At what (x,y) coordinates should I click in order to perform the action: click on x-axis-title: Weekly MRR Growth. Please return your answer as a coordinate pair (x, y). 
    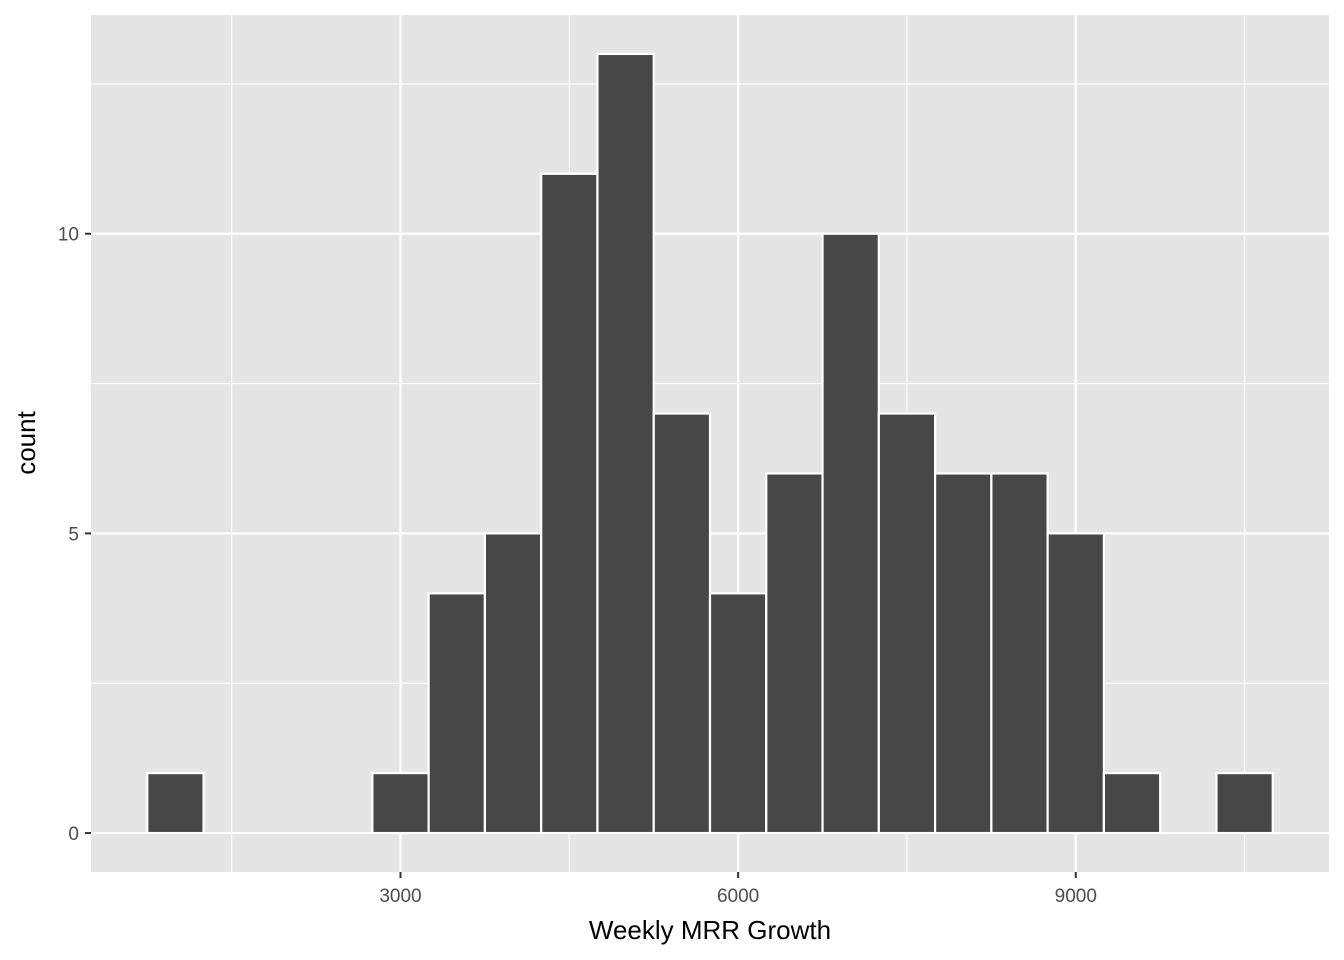
    Looking at the image, I should click on (710, 930).